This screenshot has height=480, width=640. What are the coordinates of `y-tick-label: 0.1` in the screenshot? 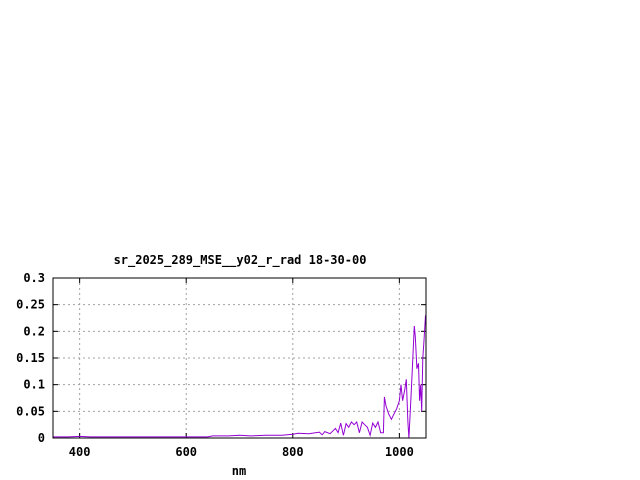 It's located at (34, 385).